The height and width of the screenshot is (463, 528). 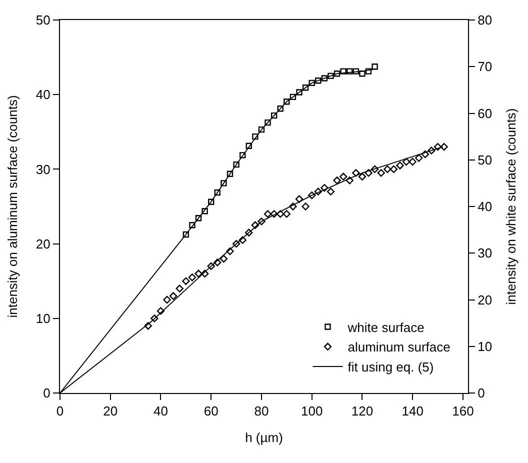 What do you see at coordinates (264, 438) in the screenshot?
I see `x-axis-title: h (µm)` at bounding box center [264, 438].